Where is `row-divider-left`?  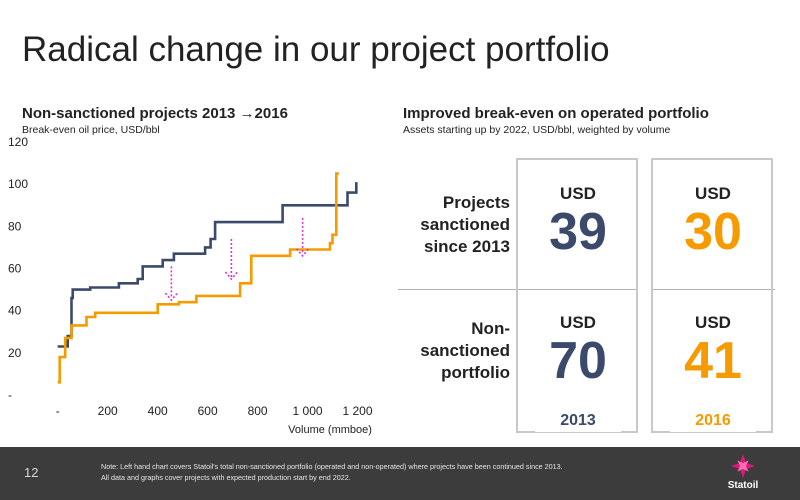 row-divider-left is located at coordinates (518, 289).